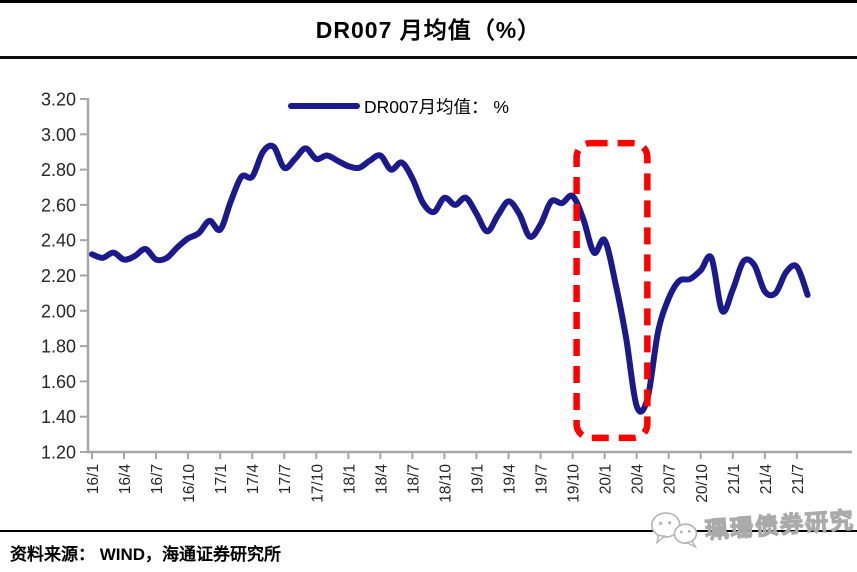 This screenshot has width=857, height=572. I want to click on svg-text: 17/7, so click(285, 479).